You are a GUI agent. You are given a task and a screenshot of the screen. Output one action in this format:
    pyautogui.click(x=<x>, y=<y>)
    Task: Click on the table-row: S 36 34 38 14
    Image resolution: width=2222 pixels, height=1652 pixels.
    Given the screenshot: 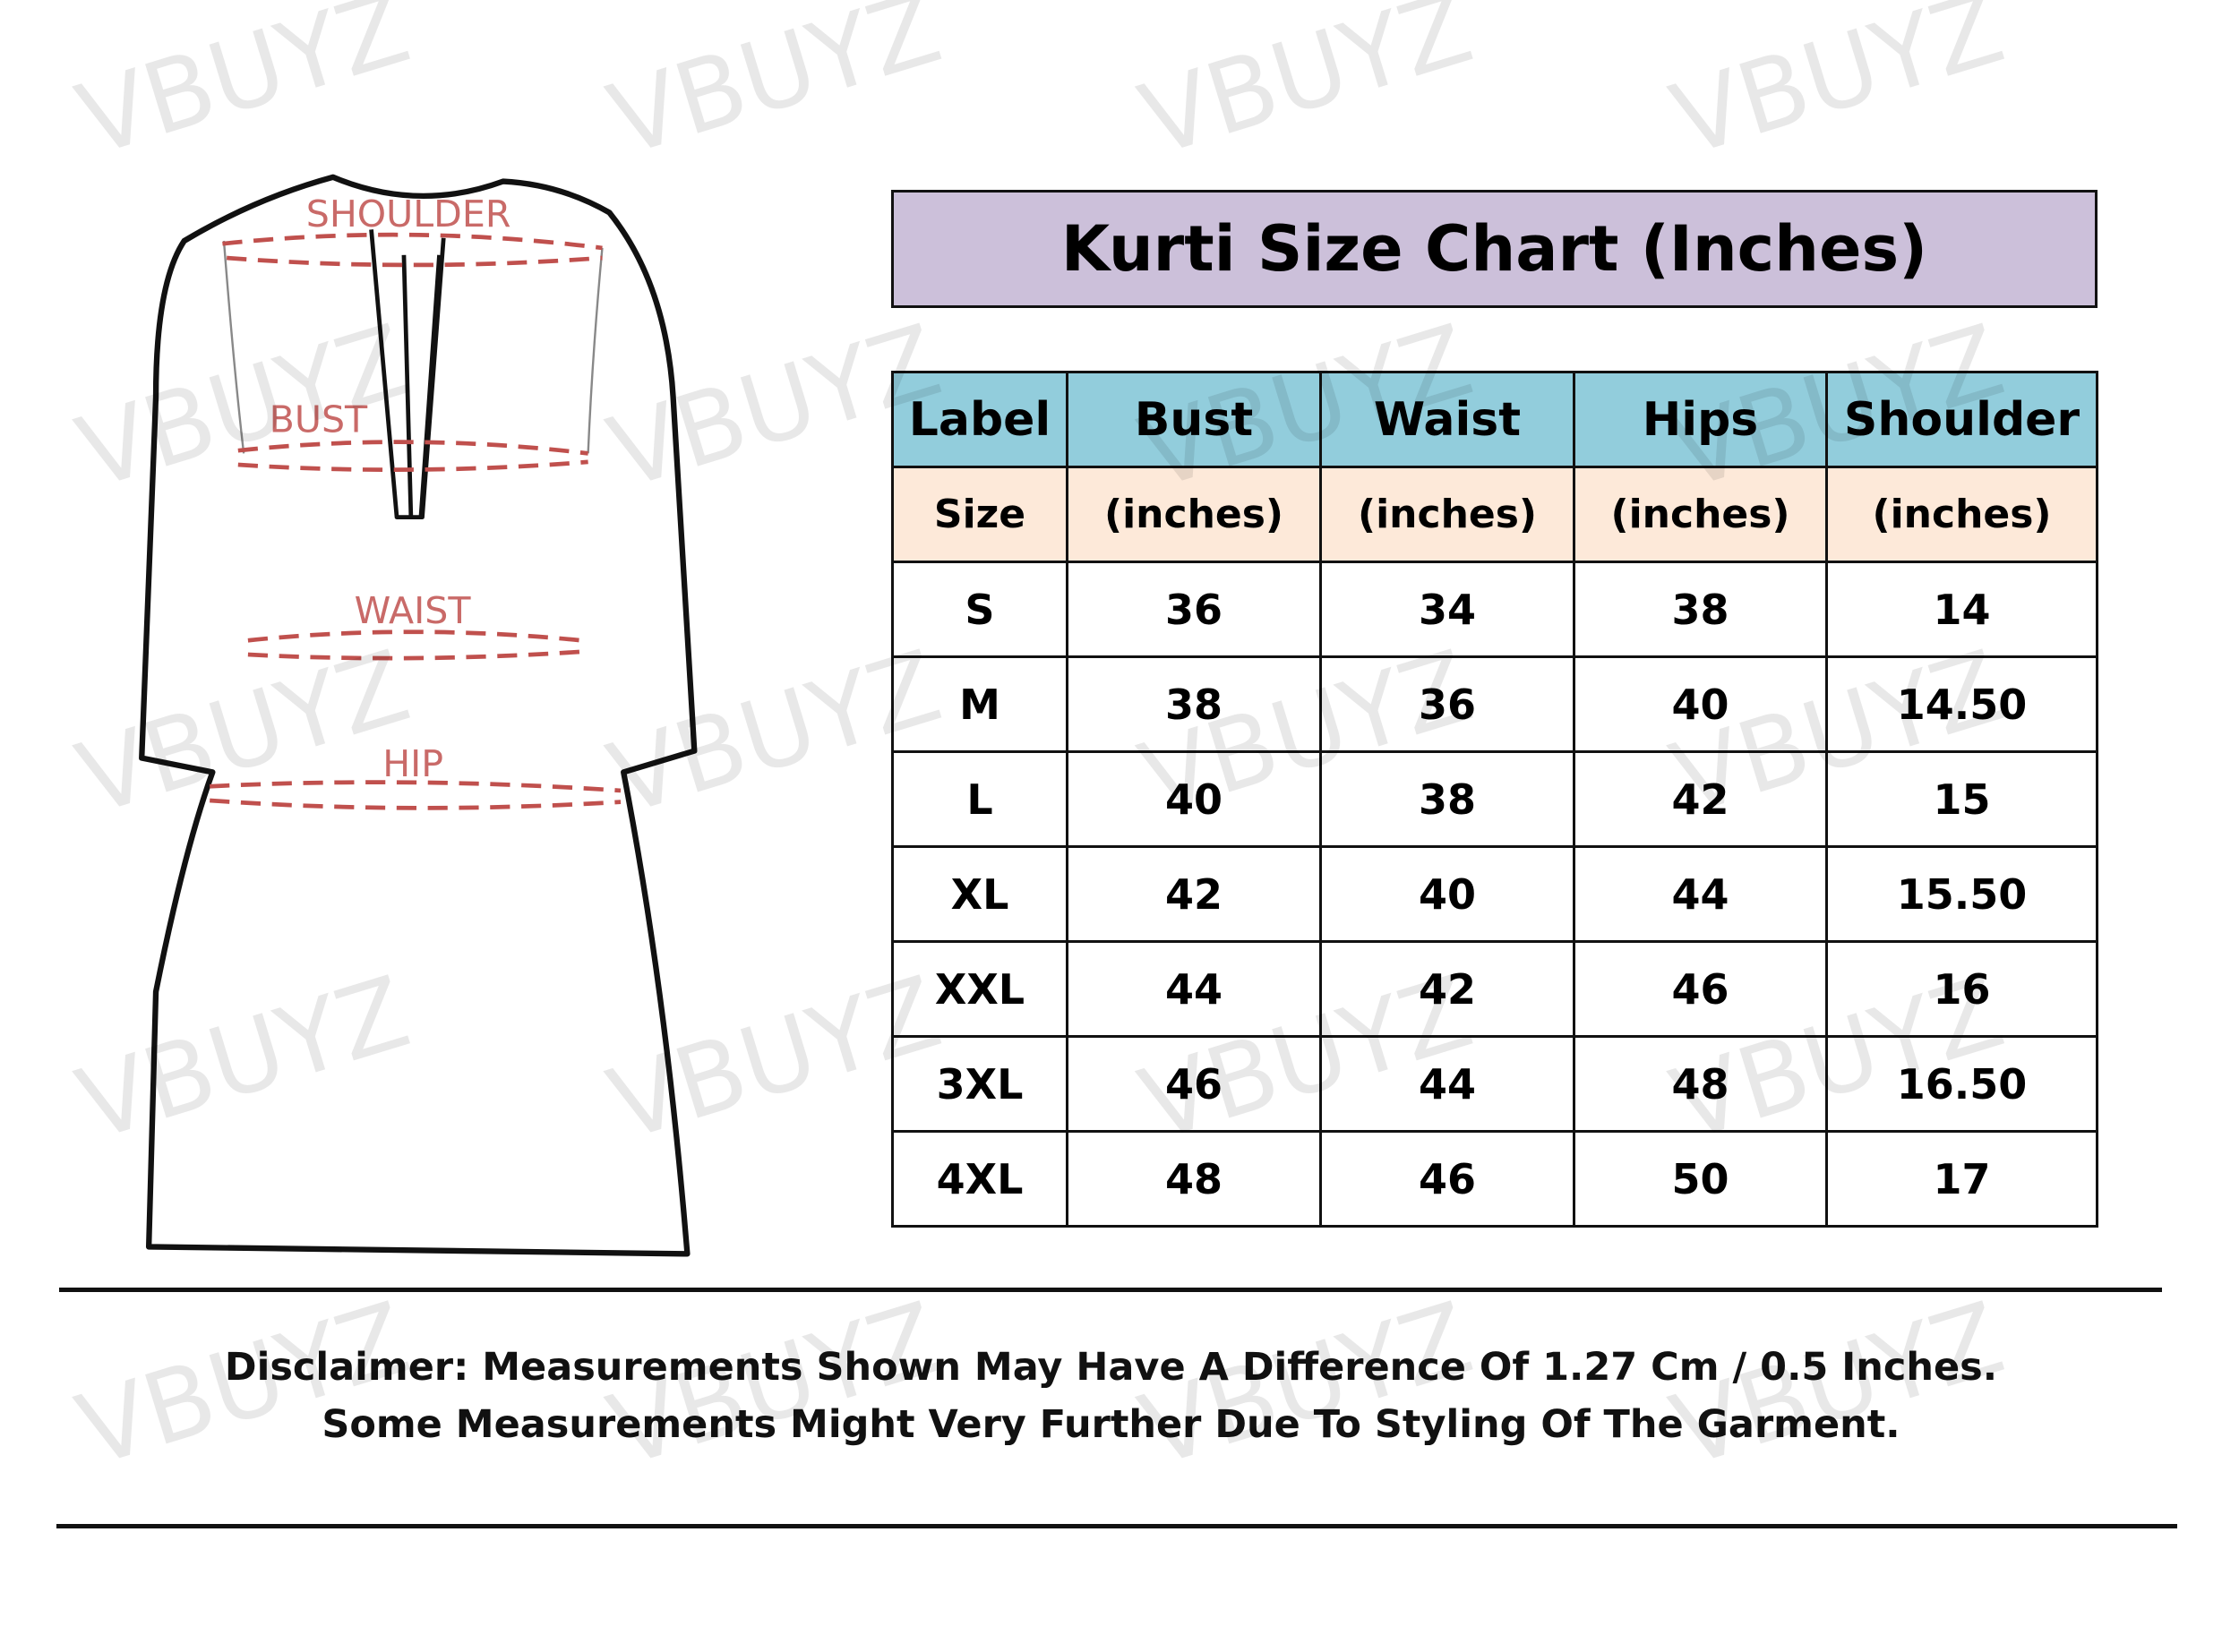 What is the action you would take?
    pyautogui.click(x=1494, y=609)
    